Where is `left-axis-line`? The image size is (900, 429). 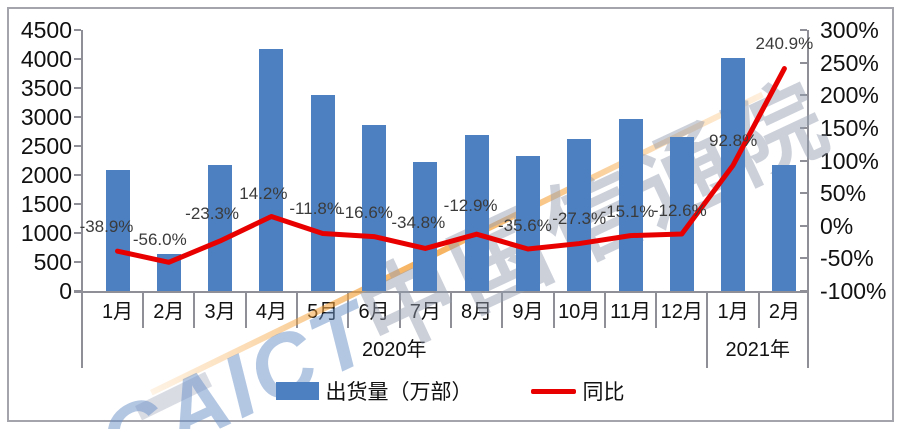
left-axis-line is located at coordinates (82, 199).